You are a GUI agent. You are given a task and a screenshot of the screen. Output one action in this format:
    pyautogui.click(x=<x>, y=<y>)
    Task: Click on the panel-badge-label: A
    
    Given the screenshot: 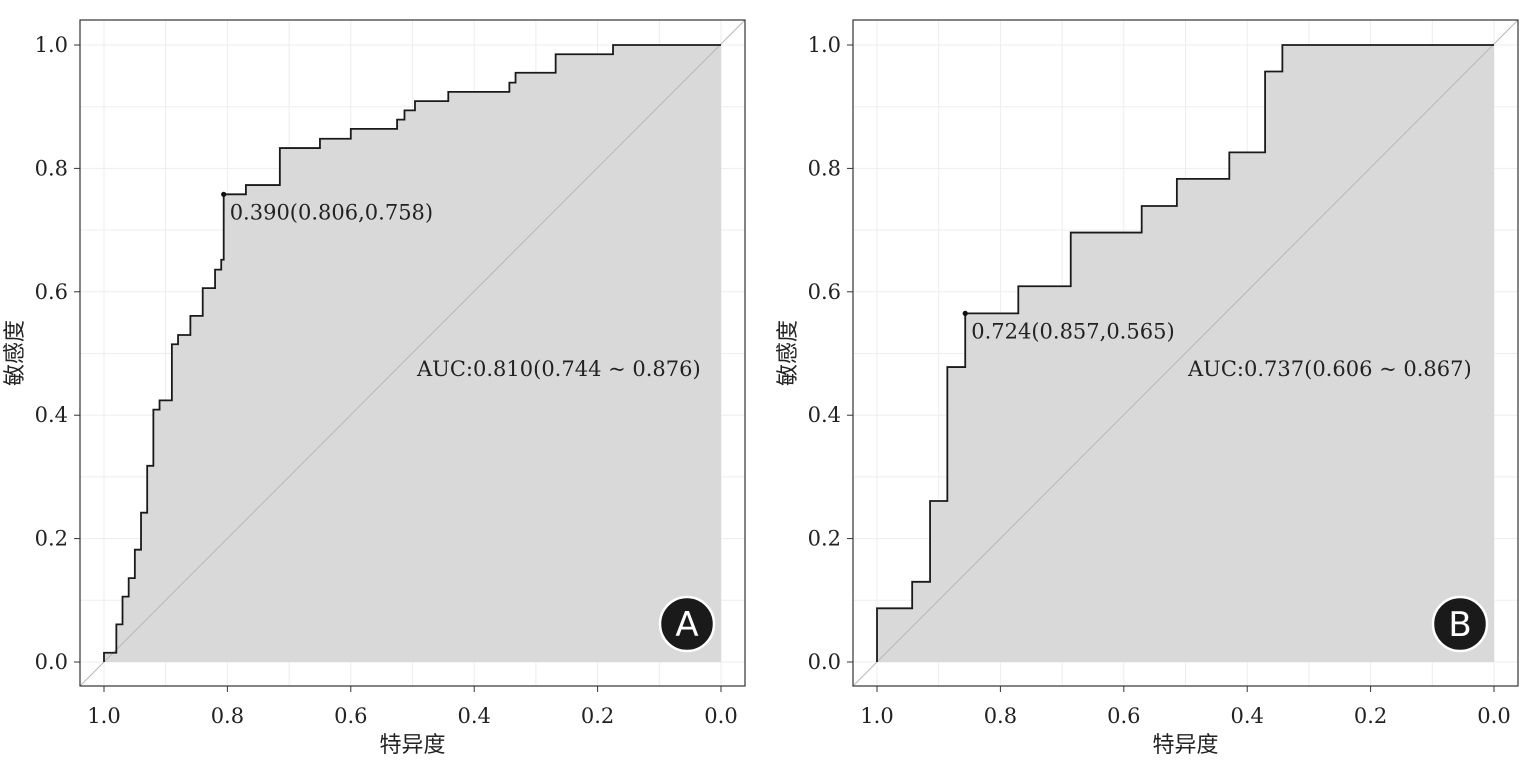 What is the action you would take?
    pyautogui.click(x=686, y=625)
    